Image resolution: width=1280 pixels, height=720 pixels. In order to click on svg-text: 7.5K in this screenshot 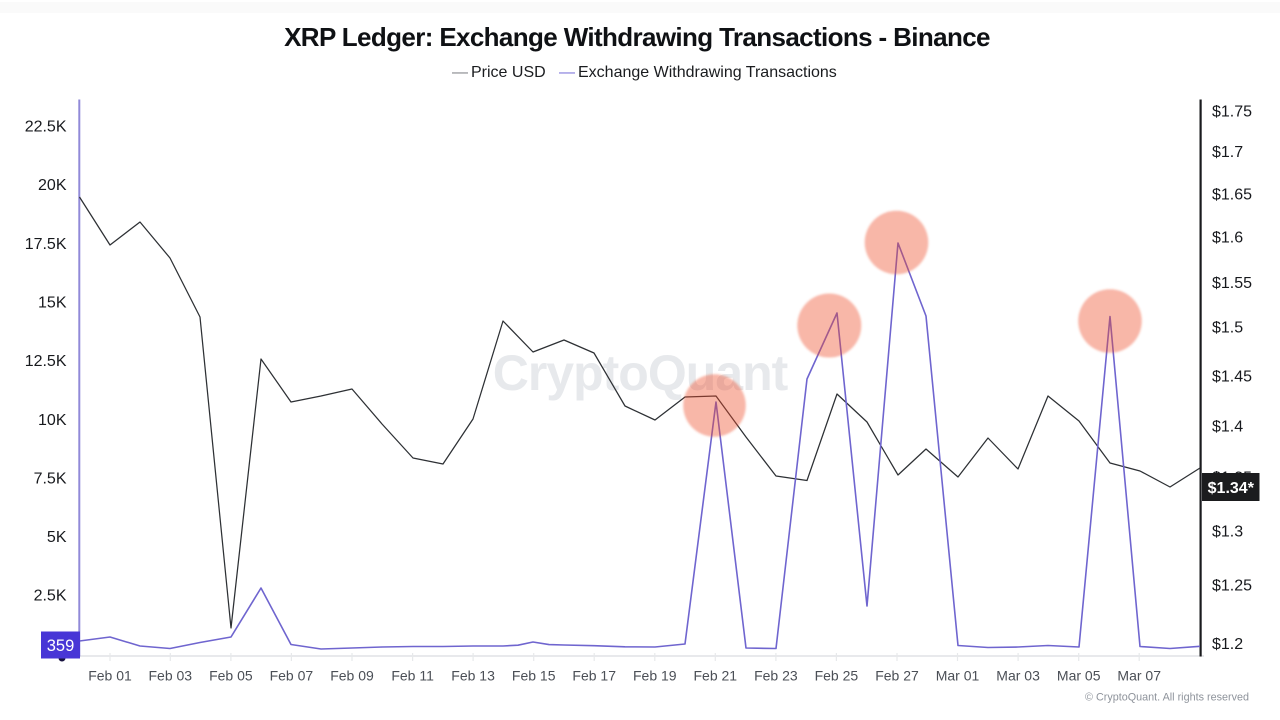, I will do `click(50, 479)`.